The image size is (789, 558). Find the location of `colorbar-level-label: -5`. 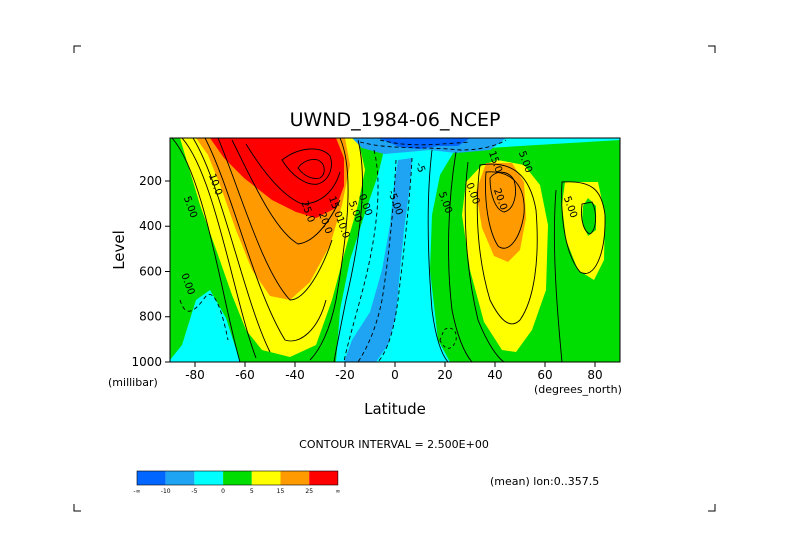

colorbar-level-label: -5 is located at coordinates (194, 491).